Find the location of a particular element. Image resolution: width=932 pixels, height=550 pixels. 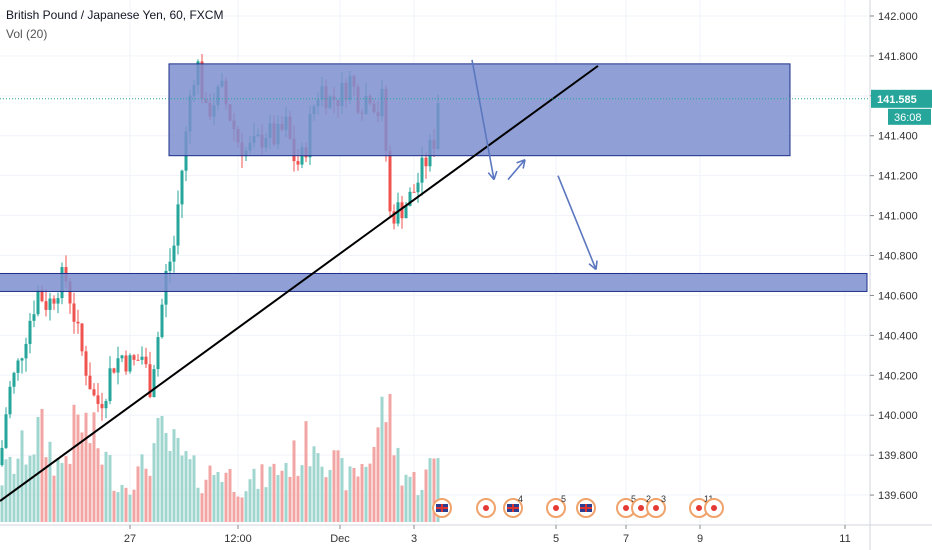

lower-zone is located at coordinates (434, 282).